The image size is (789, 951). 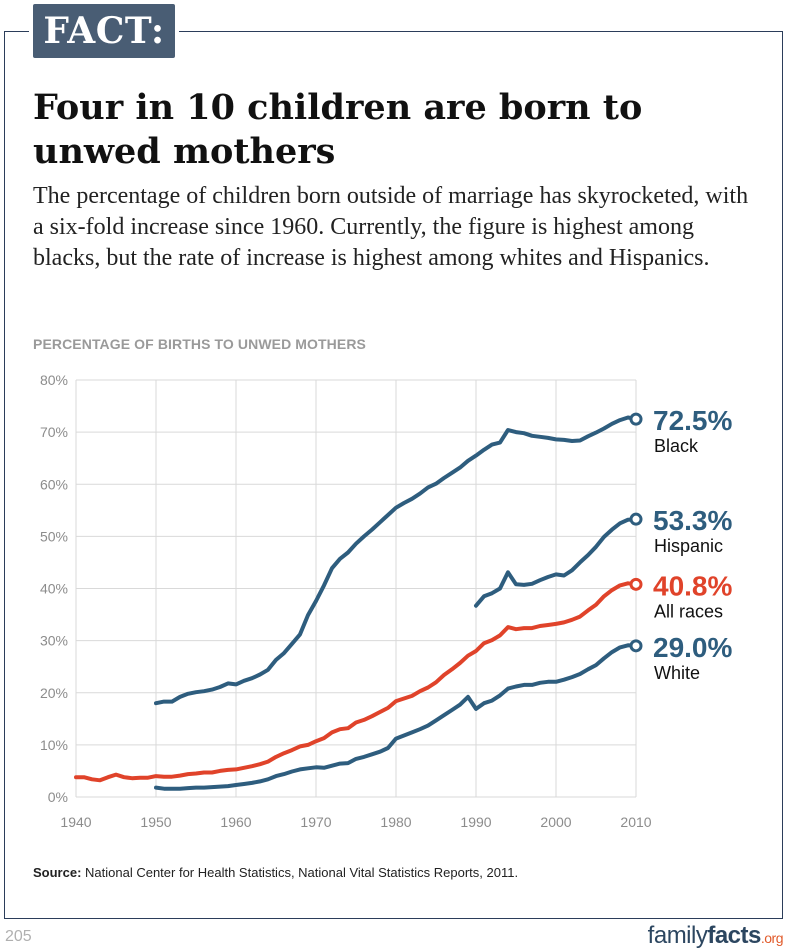 What do you see at coordinates (54, 641) in the screenshot?
I see `y-tick-label: 30%` at bounding box center [54, 641].